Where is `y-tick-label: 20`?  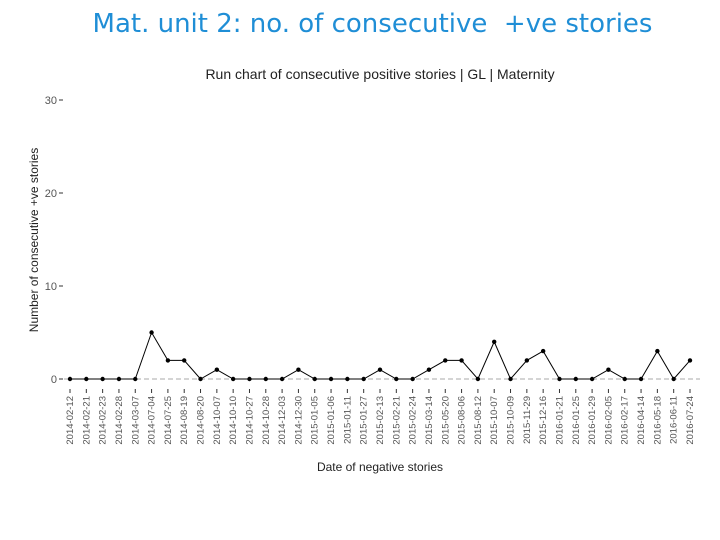 y-tick-label: 20 is located at coordinates (51, 194).